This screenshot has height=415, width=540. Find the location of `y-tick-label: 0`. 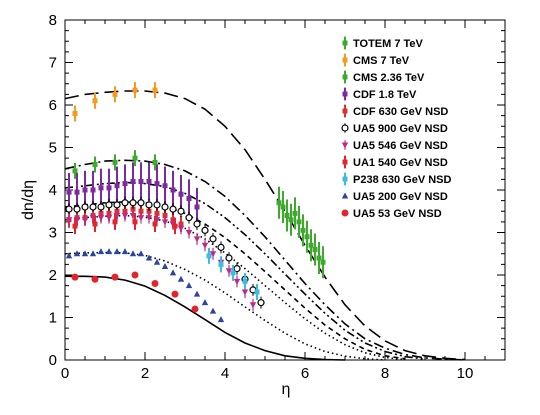

y-tick-label: 0 is located at coordinates (53, 360).